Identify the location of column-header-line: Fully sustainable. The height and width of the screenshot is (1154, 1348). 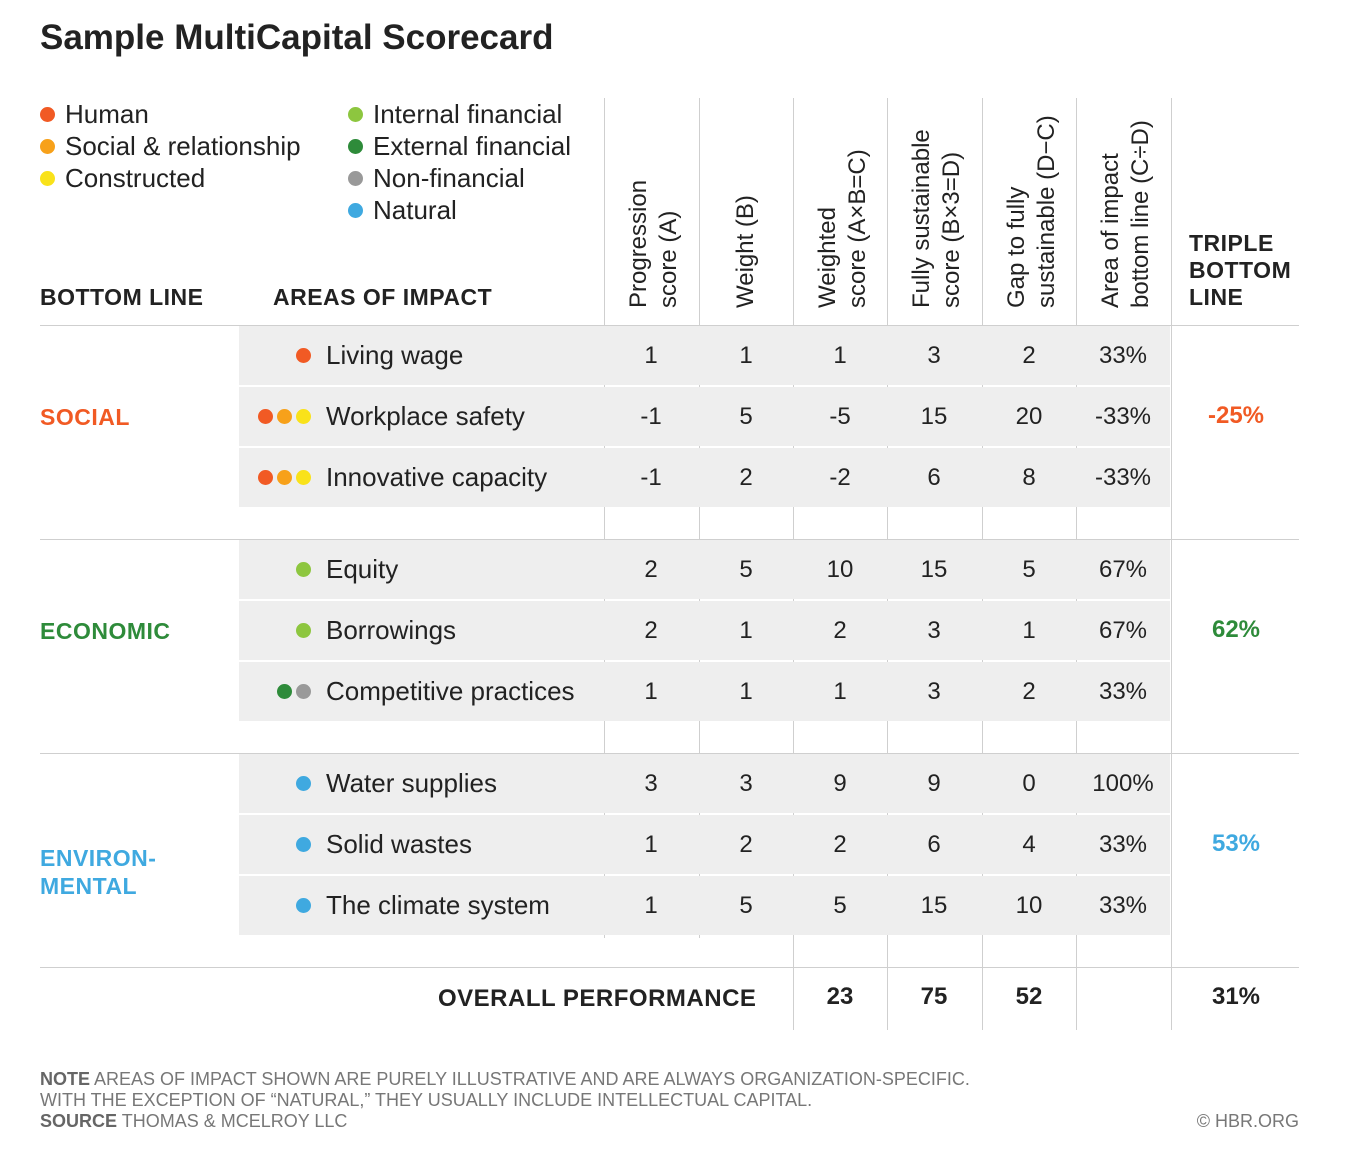
(921, 218).